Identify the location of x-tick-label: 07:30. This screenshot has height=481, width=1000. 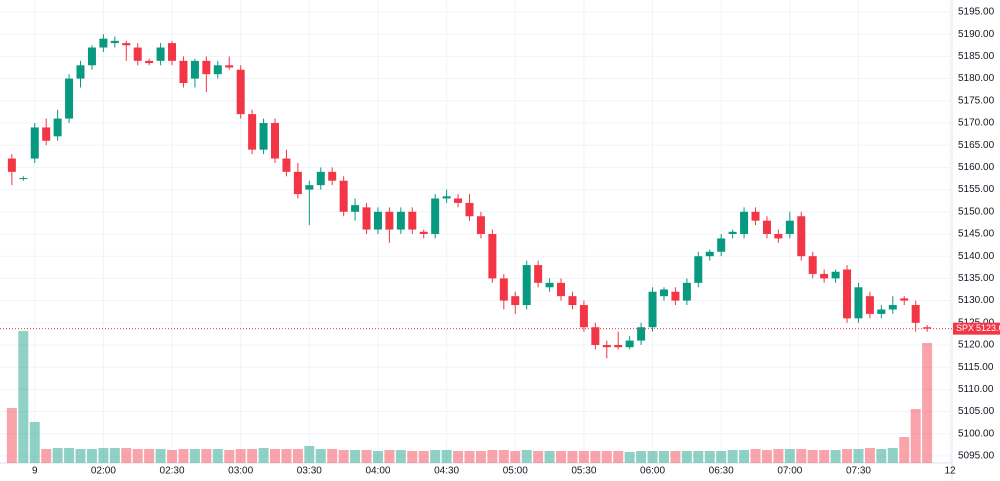
(858, 471).